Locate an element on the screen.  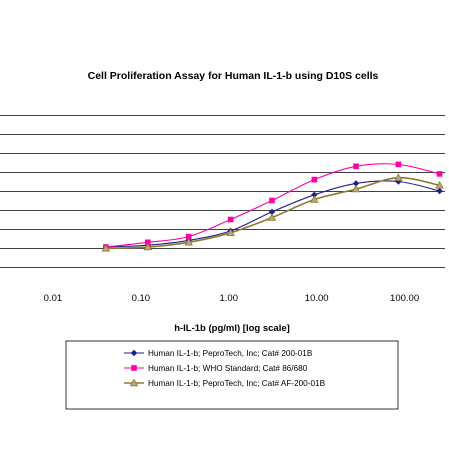
x-axis-ticks: 0.01 0.10 1.00 10.00 100.00 is located at coordinates (231, 298).